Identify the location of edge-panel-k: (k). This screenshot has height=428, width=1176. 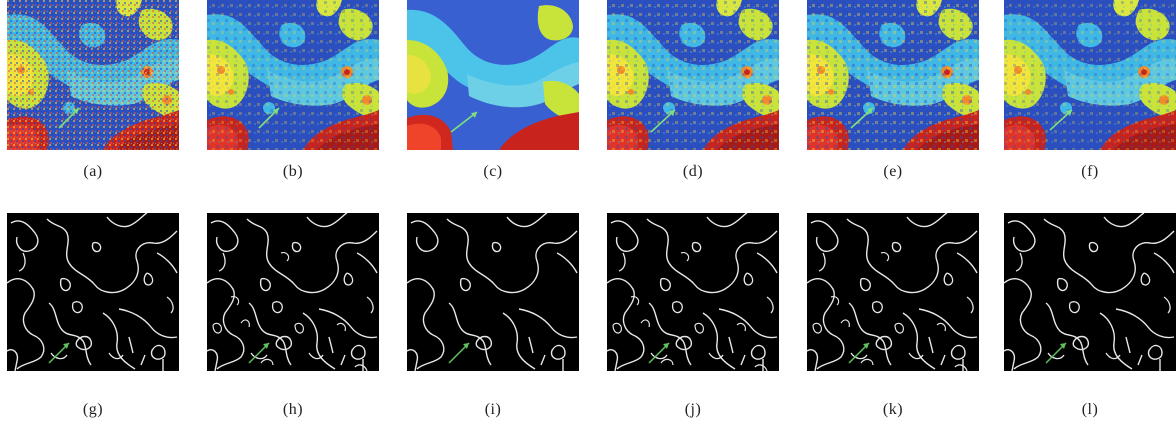
(893, 320).